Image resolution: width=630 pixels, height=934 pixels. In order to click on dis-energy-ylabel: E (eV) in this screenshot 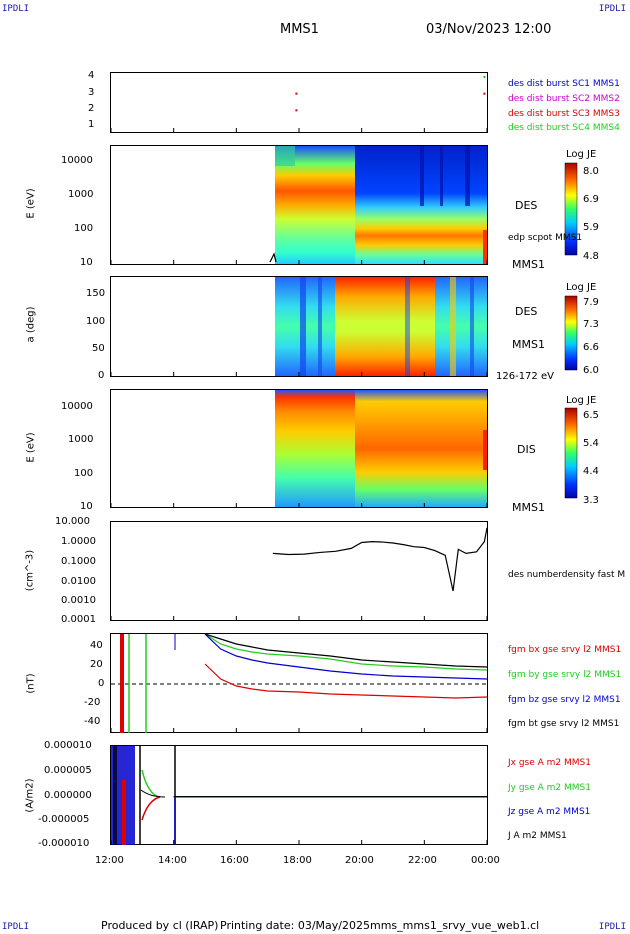, I will do `click(31, 447)`.